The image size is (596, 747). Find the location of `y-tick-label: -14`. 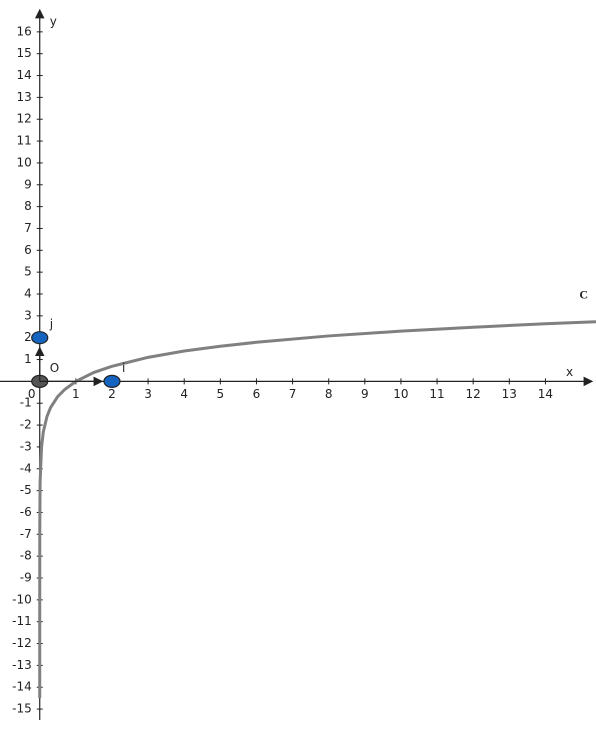

y-tick-label: -14 is located at coordinates (22, 687).